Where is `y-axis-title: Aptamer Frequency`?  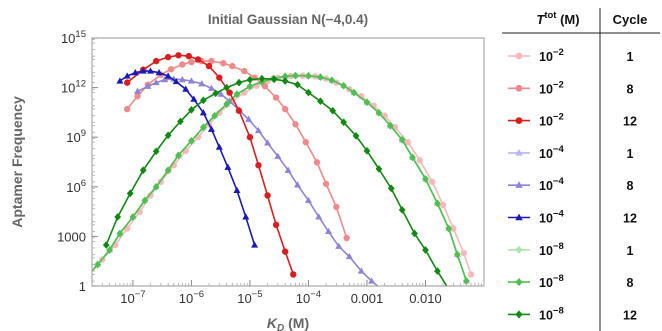
y-axis-title: Aptamer Frequency is located at coordinates (17, 162).